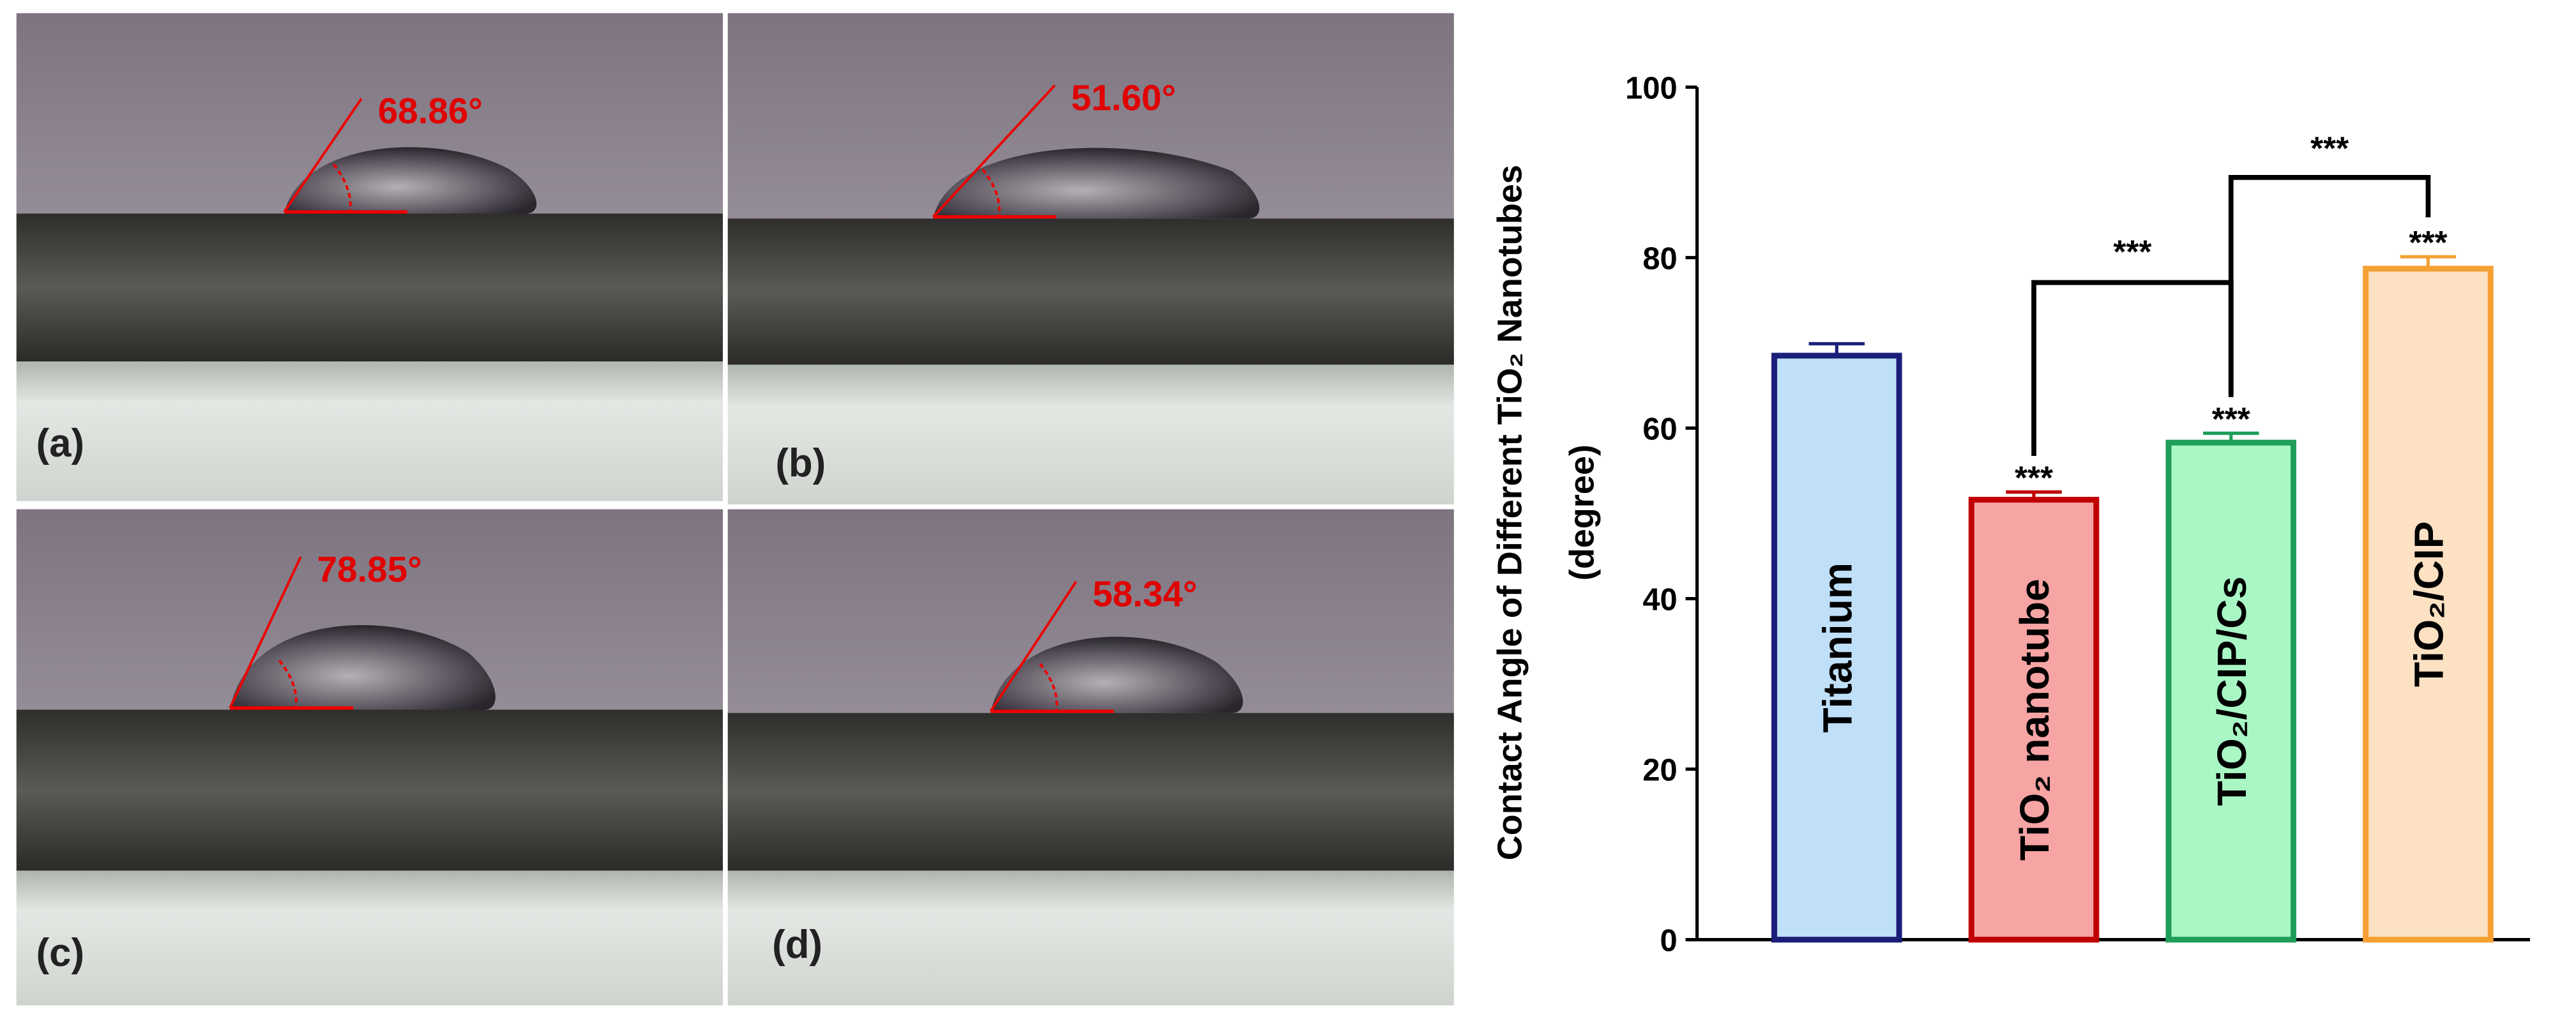 This screenshot has height=1021, width=2576. I want to click on photo-panel: 58.34° (d), so click(1091, 757).